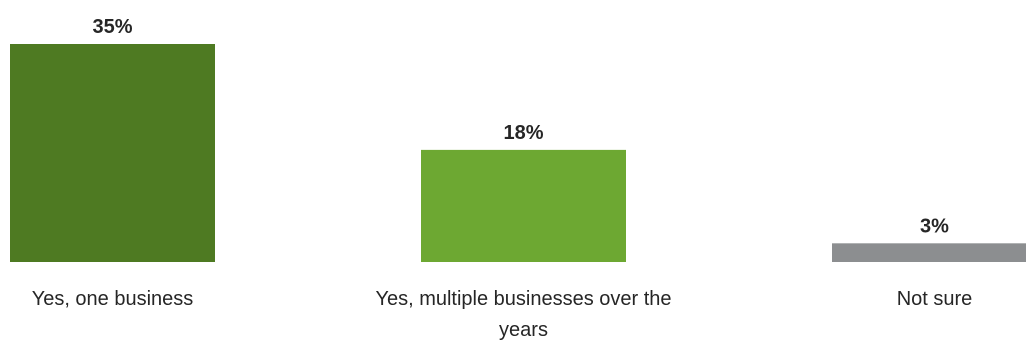 This screenshot has height=345, width=1026. I want to click on category-label-line: Yes, one business, so click(113, 299).